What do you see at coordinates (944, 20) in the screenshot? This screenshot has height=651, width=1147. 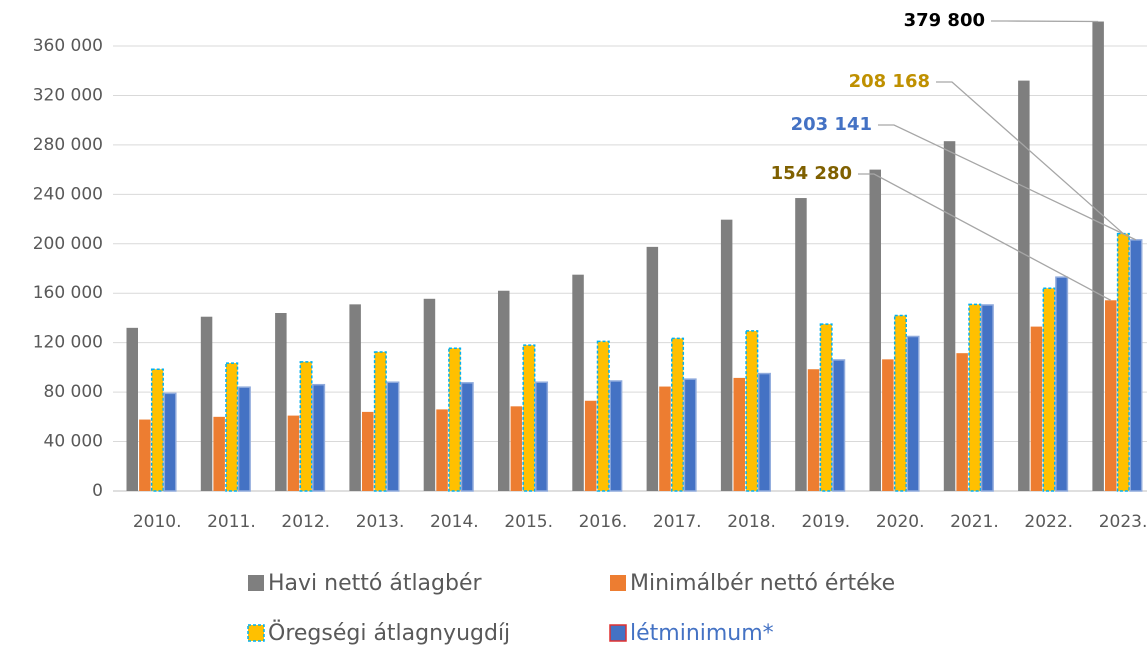 I see `data-label: 379 800` at bounding box center [944, 20].